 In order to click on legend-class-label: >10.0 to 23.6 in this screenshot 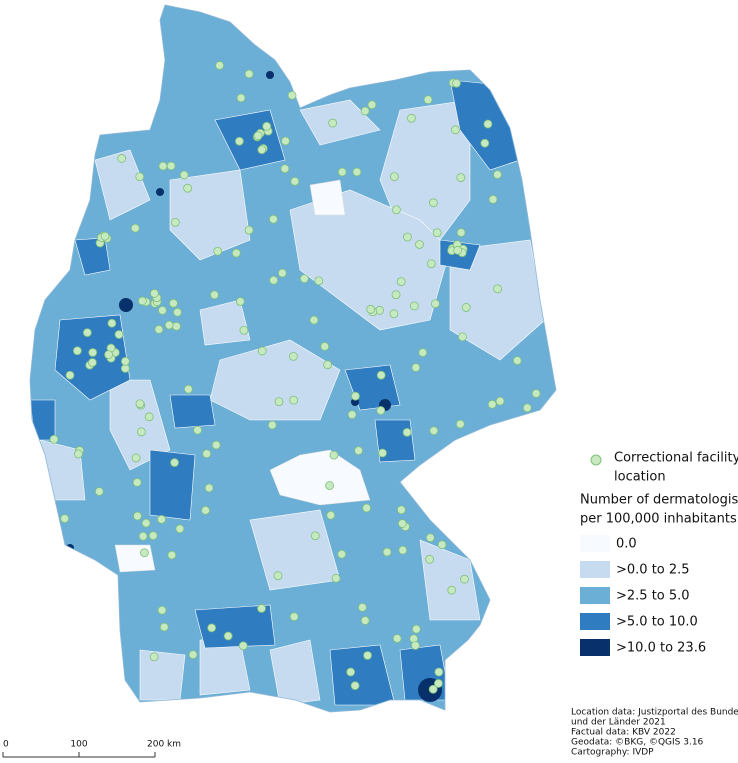, I will do `click(661, 648)`.